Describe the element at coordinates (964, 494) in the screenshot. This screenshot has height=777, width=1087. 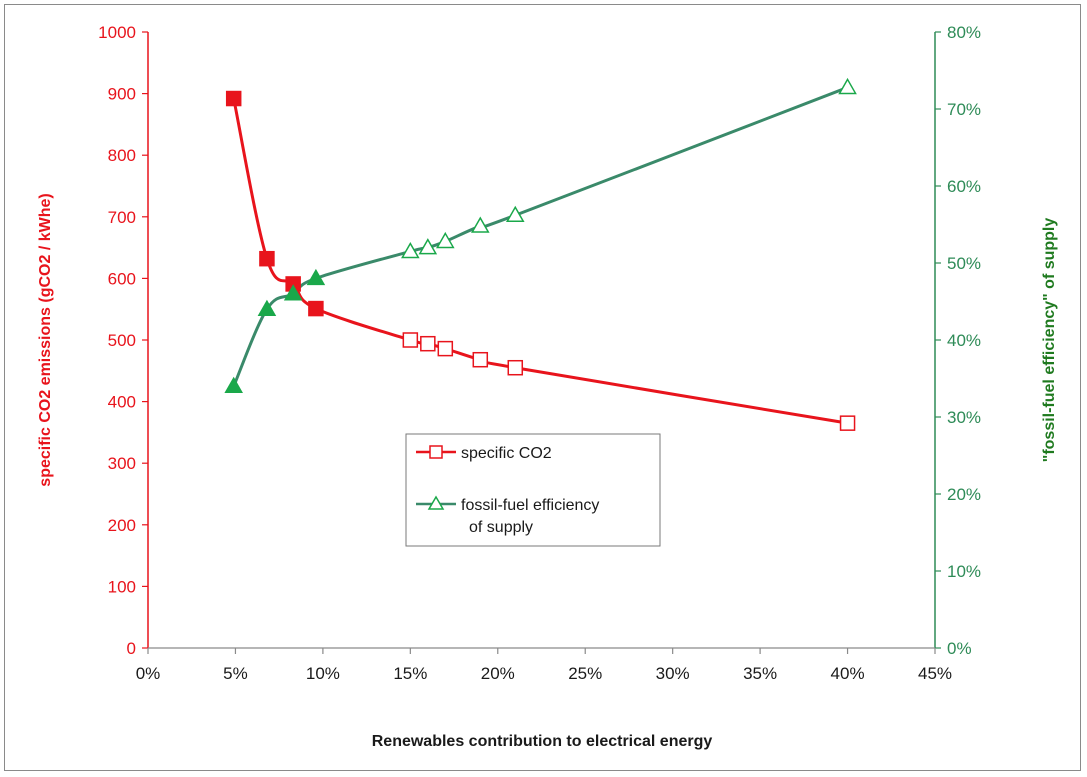
I see `y-right-tick-label: 20%` at that location.